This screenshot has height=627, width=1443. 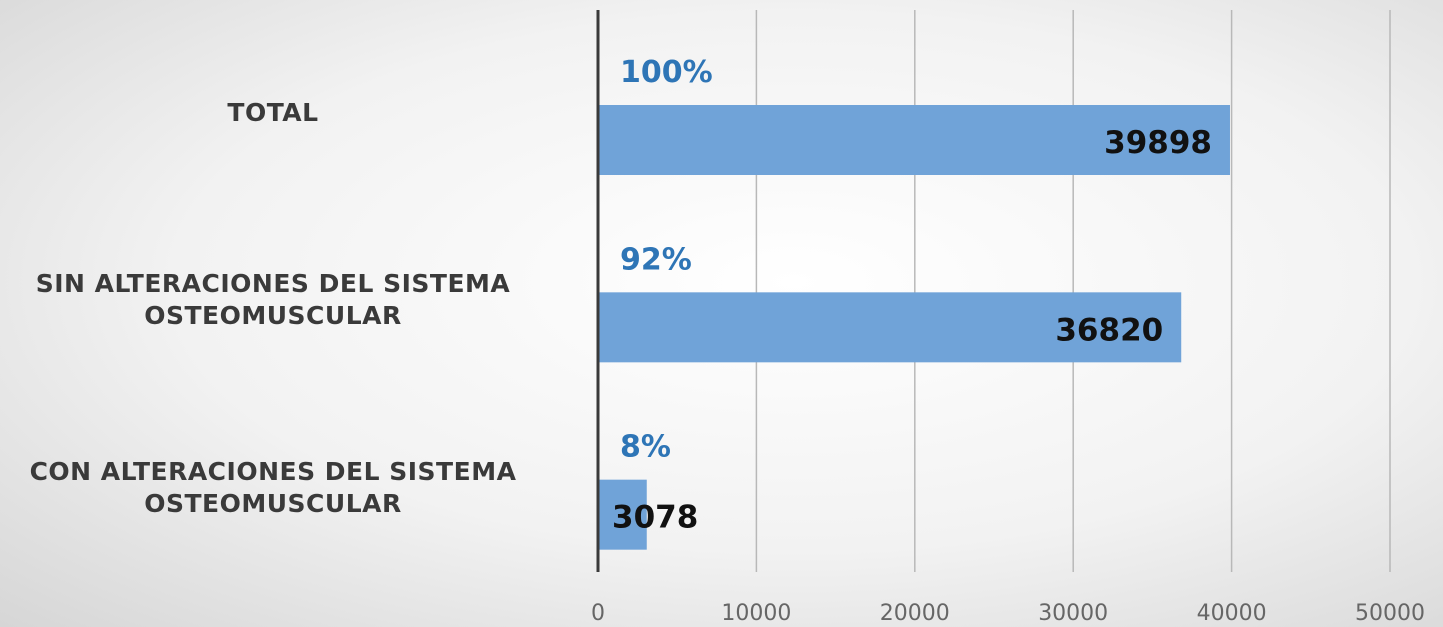 I want to click on percent-label: 92%, so click(x=656, y=259).